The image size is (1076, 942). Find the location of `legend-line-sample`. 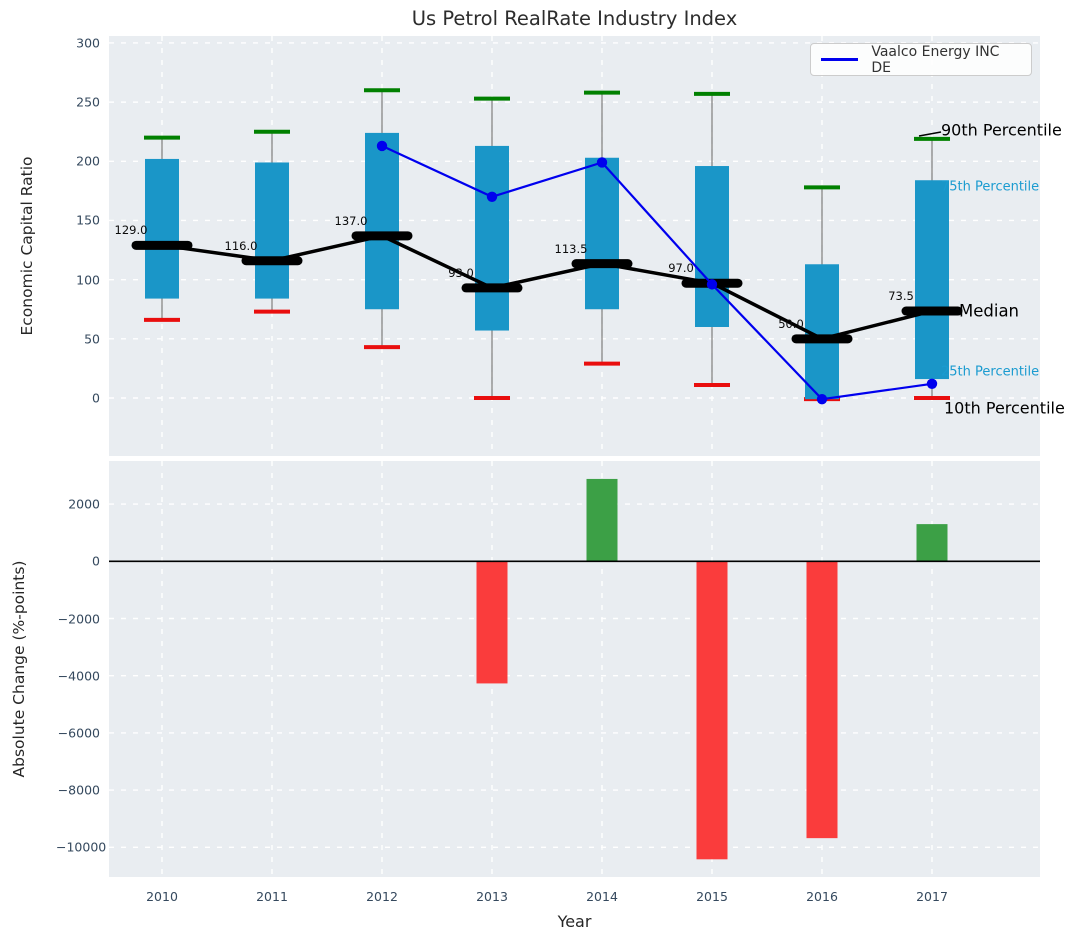

legend-line-sample is located at coordinates (840, 59).